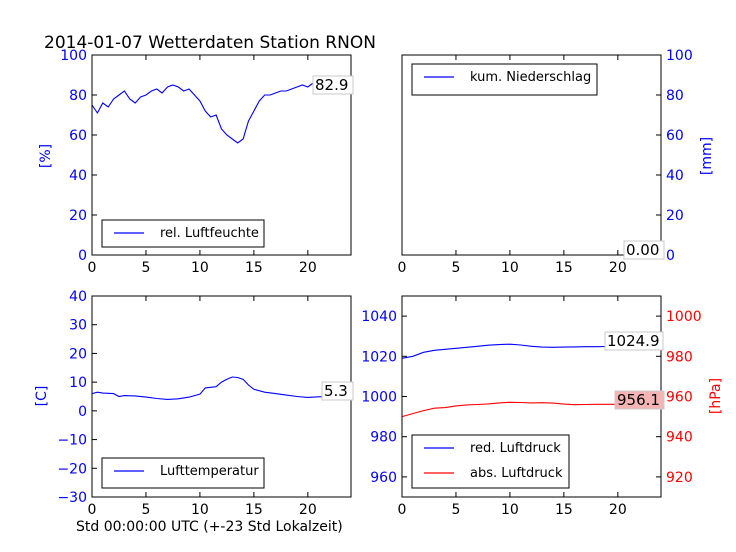 This screenshot has height=552, width=736. Describe the element at coordinates (510, 510) in the screenshot. I see `pressure-x-tick-label: 10` at that location.